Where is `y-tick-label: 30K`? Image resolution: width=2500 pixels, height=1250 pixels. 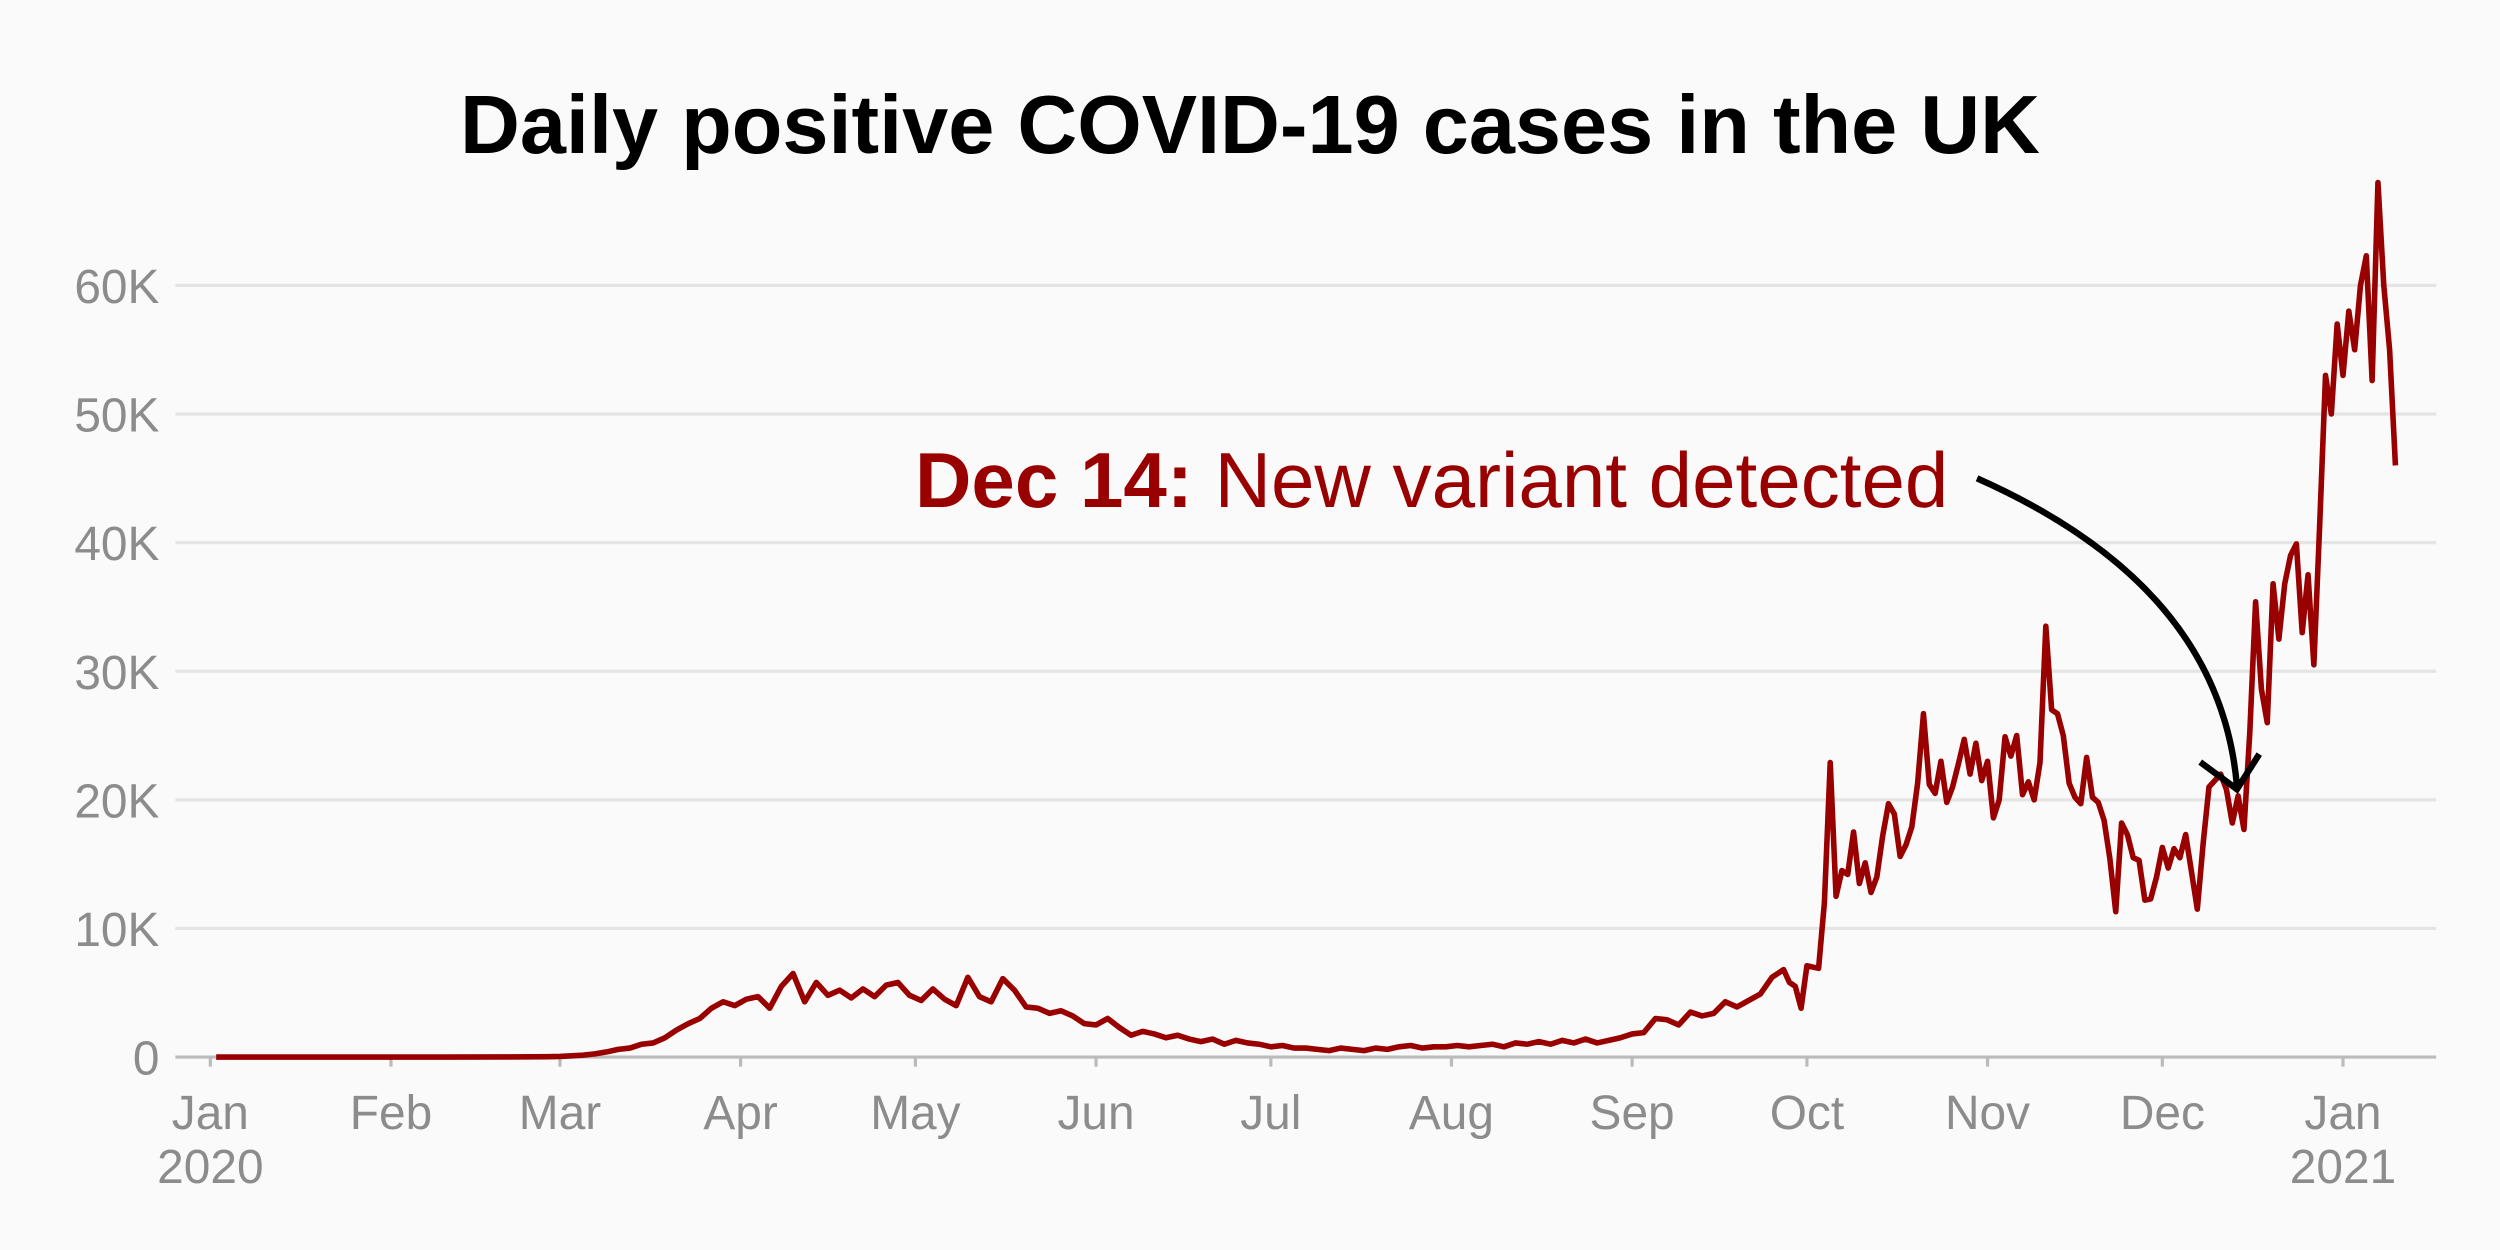 y-tick-label: 30K is located at coordinates (116, 673).